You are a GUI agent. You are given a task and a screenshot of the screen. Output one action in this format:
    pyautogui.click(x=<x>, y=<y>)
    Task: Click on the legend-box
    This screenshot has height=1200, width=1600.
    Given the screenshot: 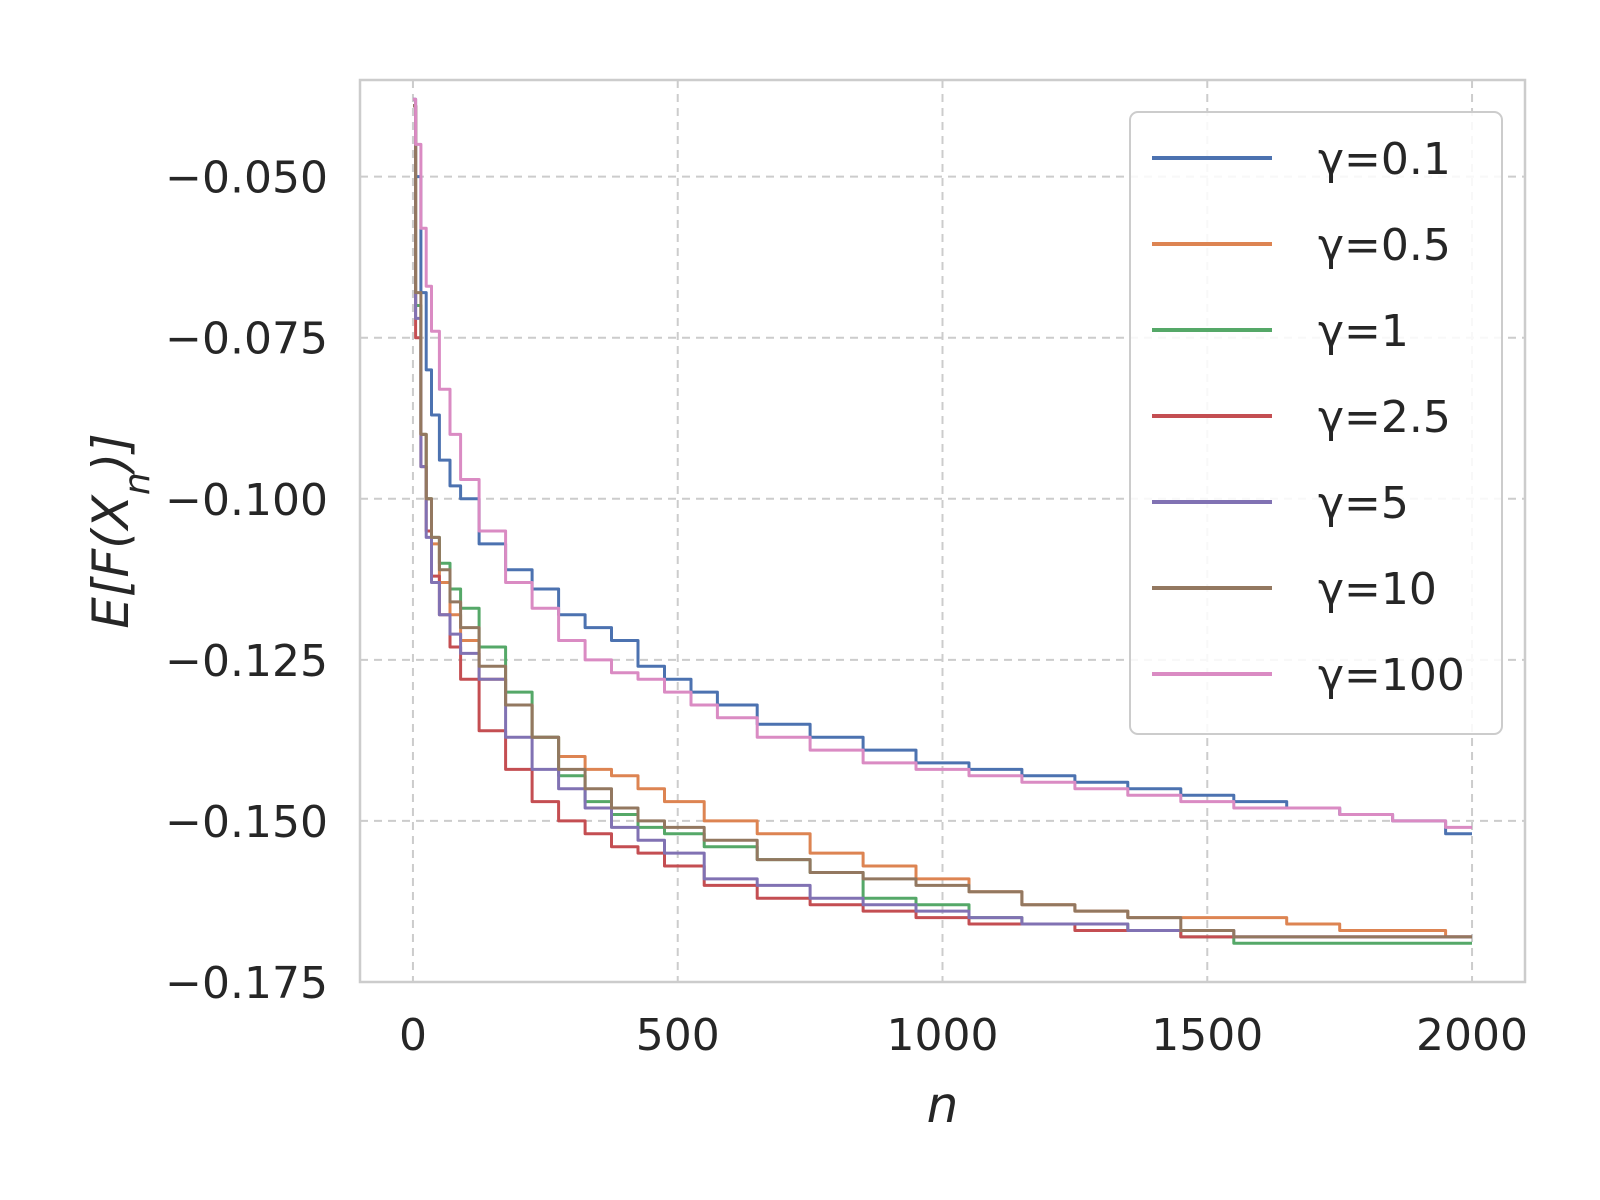 What is the action you would take?
    pyautogui.click(x=1316, y=423)
    